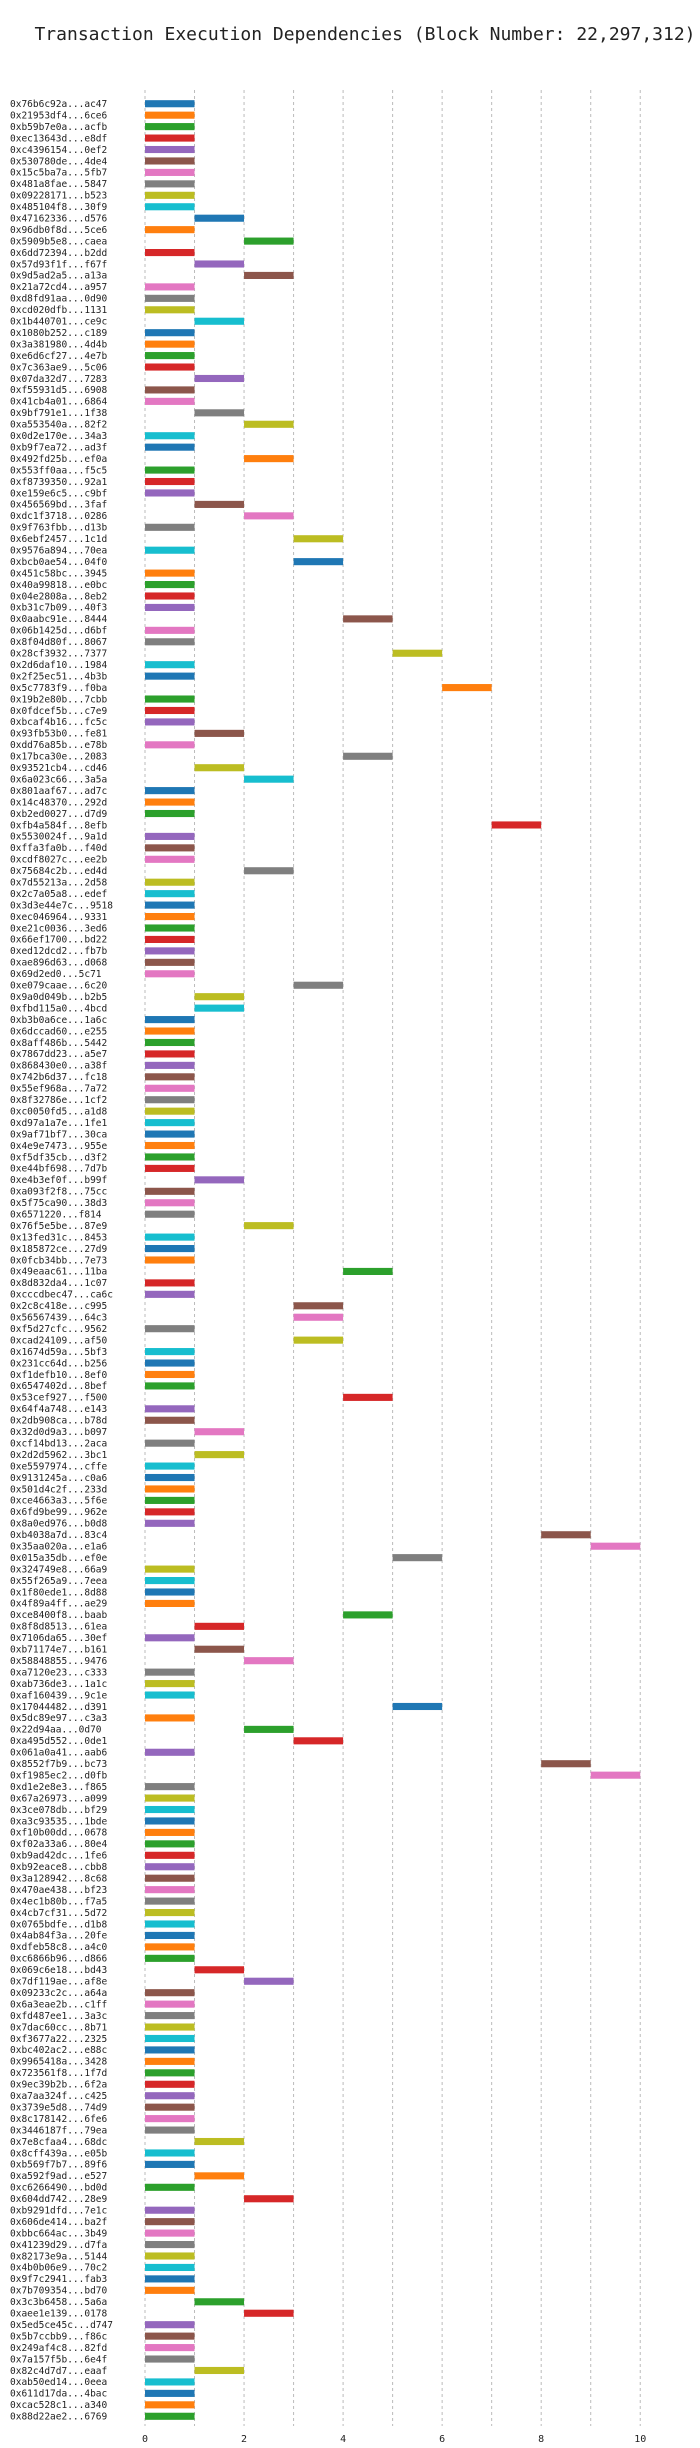 This screenshot has height=2448, width=700. What do you see at coordinates (541, 2439) in the screenshot?
I see `x-tick-label: 8` at bounding box center [541, 2439].